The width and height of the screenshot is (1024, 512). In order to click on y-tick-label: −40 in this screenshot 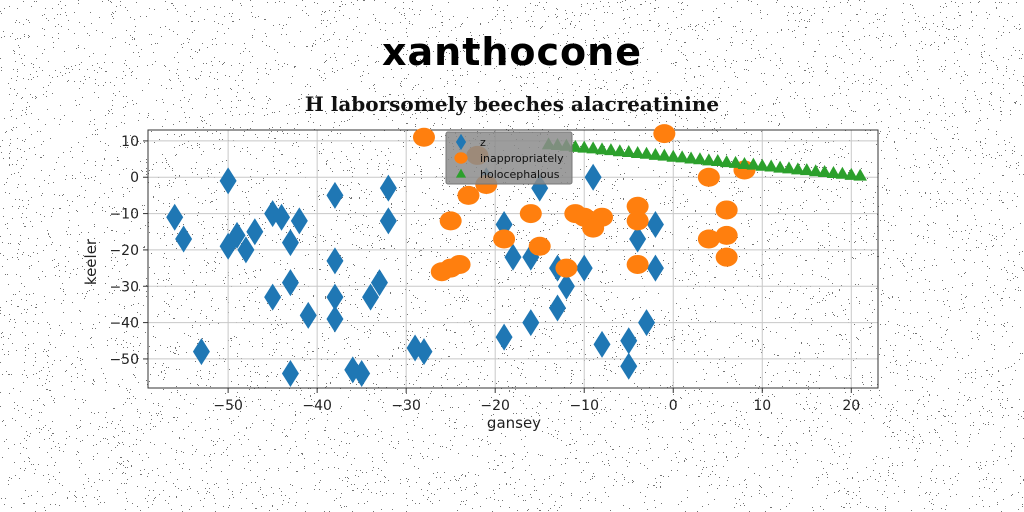, I will do `click(124, 324)`.